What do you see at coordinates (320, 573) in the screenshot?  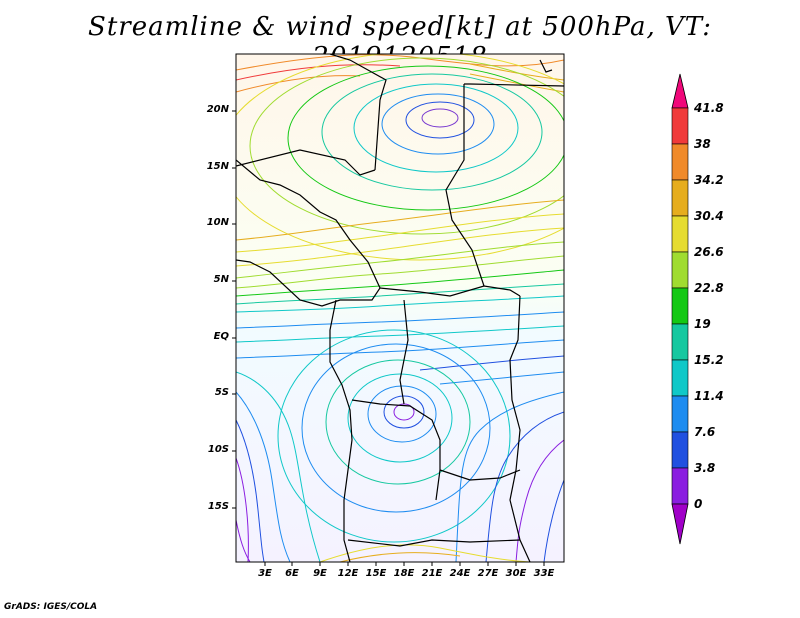 I see `lon-label: 9E` at bounding box center [320, 573].